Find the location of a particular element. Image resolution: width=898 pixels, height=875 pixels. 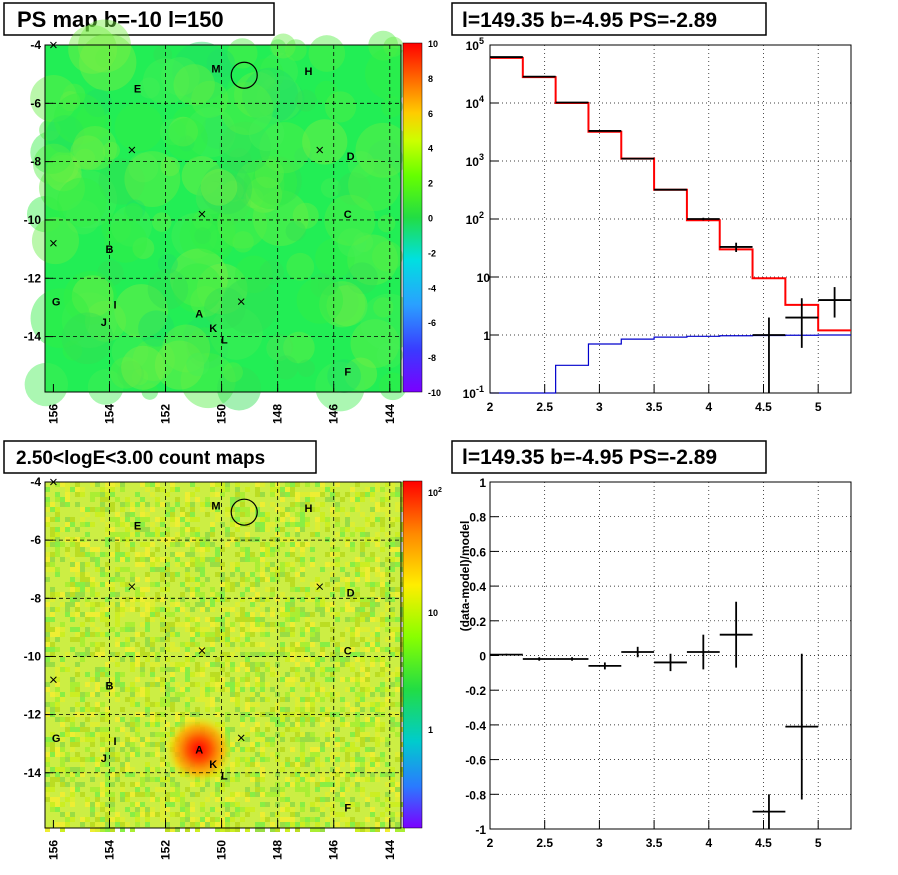

color-scale-tick: 1 is located at coordinates (430, 730).